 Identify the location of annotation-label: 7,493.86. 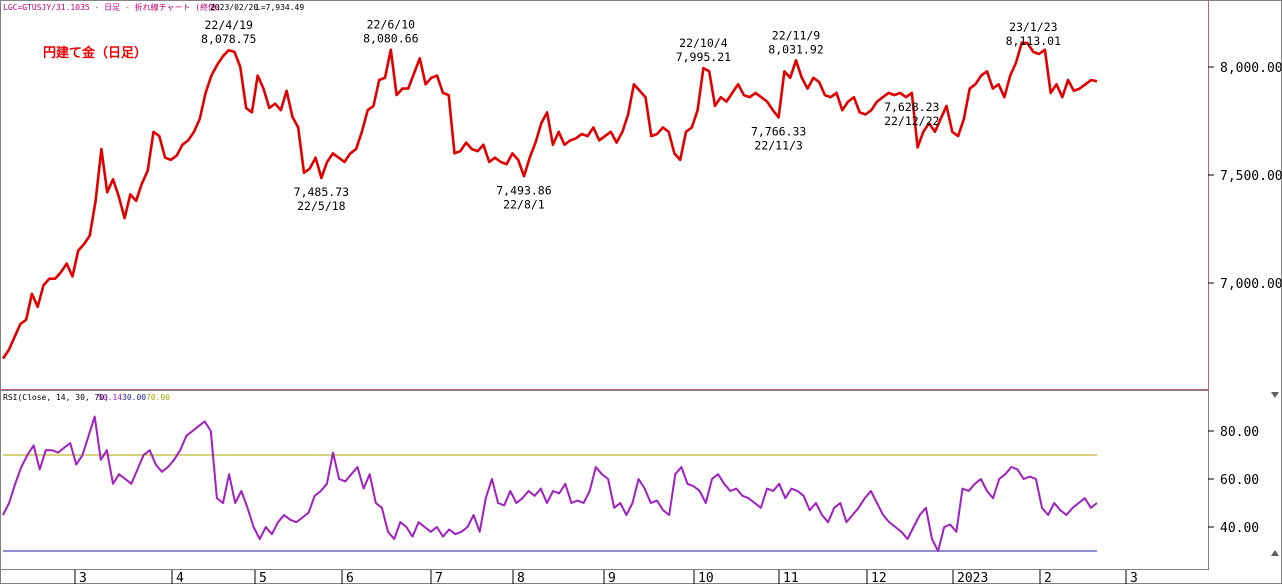
(523, 190).